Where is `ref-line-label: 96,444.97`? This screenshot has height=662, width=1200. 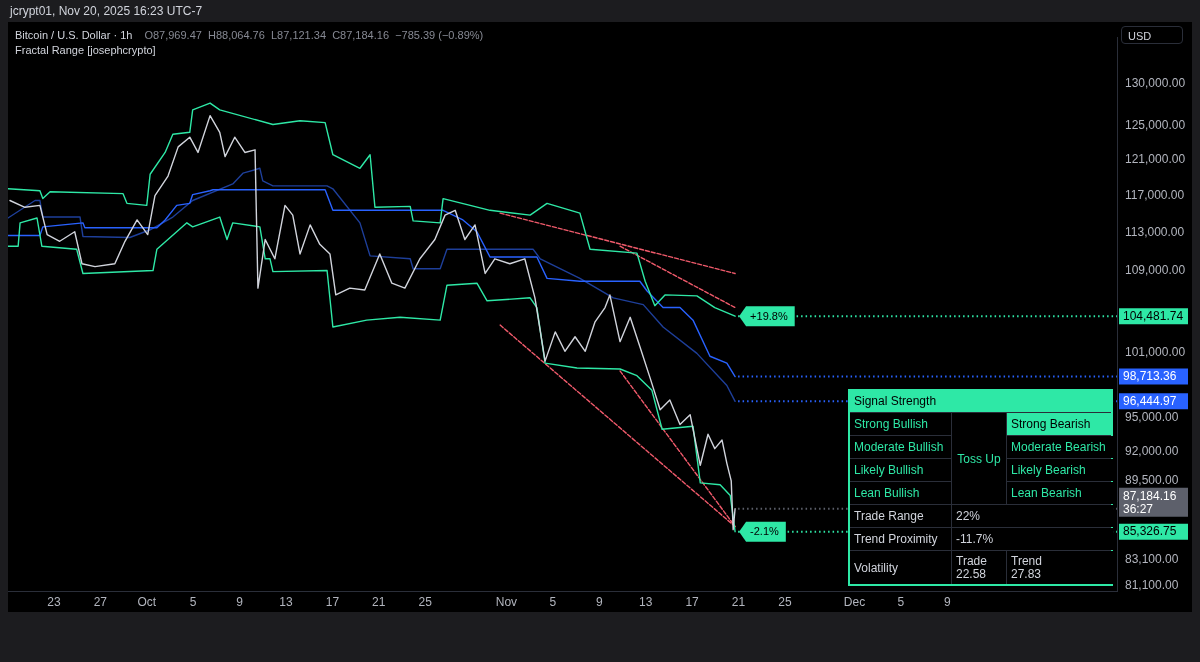 ref-line-label: 96,444.97 is located at coordinates (1150, 401).